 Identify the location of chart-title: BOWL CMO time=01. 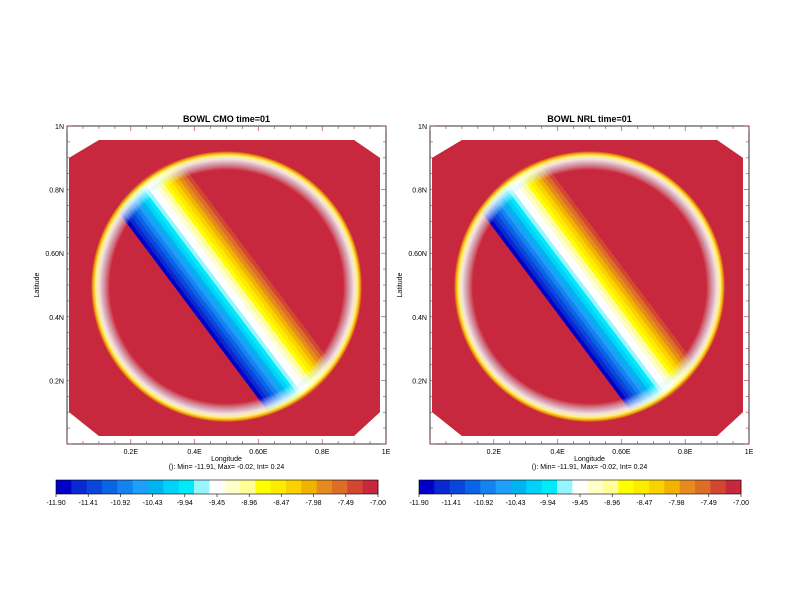
(226, 119).